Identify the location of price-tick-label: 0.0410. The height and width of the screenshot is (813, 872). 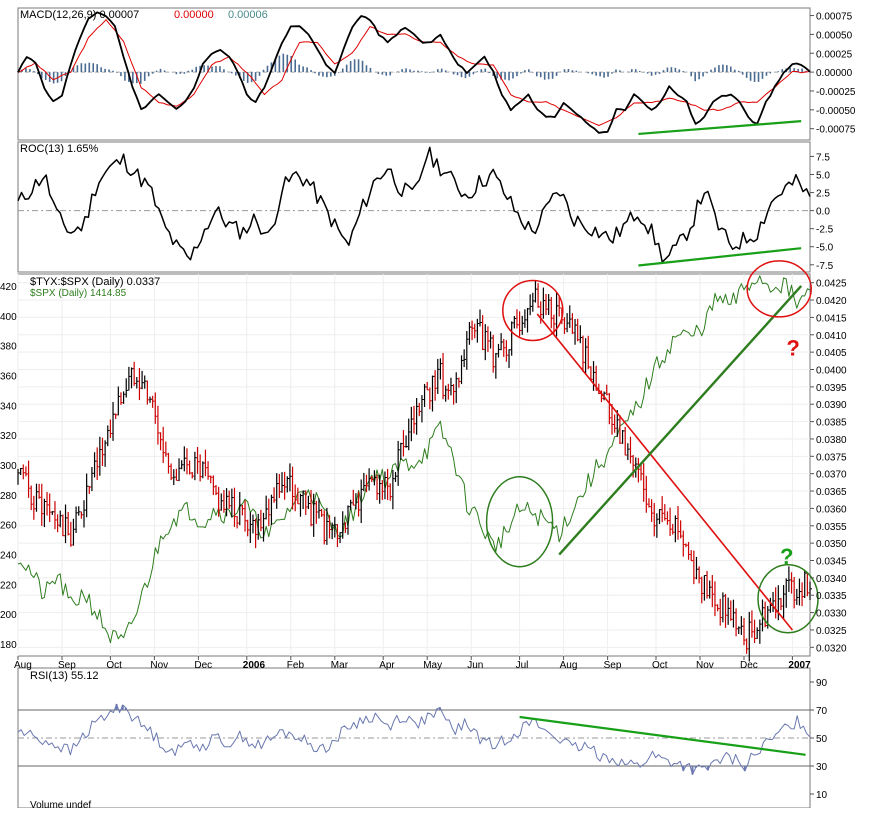
(831, 336).